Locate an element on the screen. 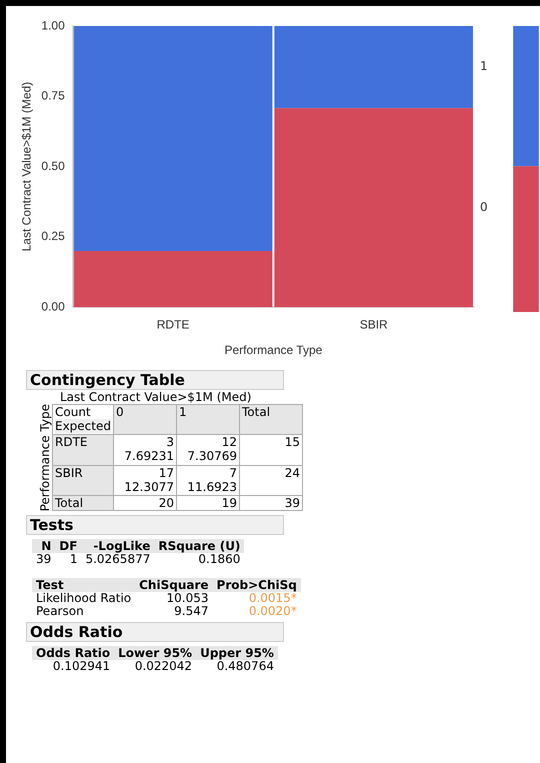  category-label: DF is located at coordinates (68, 546).